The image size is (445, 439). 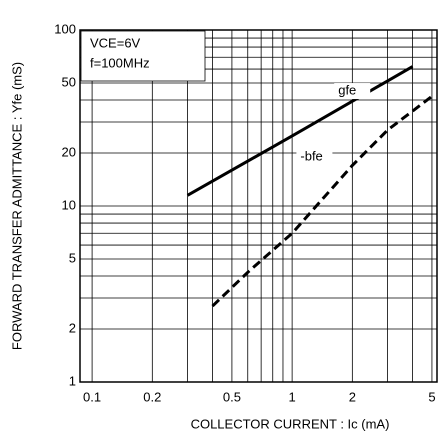 What do you see at coordinates (232, 396) in the screenshot?
I see `x-tick-label: 0.5` at bounding box center [232, 396].